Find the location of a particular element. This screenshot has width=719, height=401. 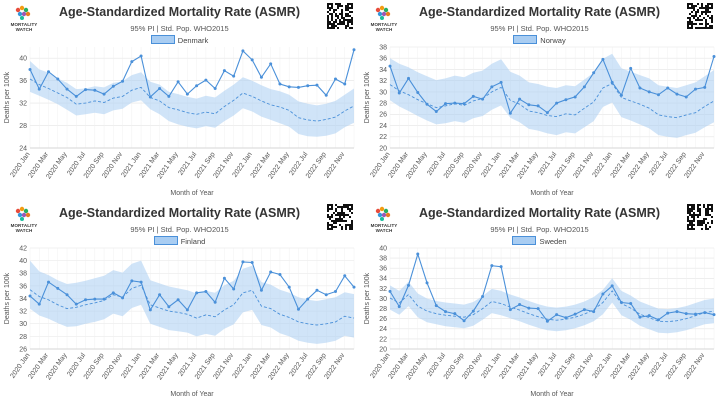

legend: Sweden is located at coordinates (539, 241).